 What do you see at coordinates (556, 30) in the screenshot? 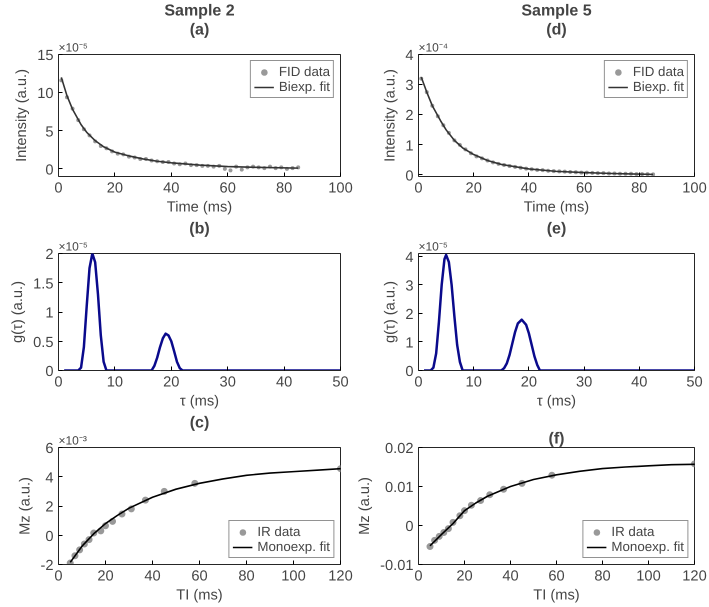
I see `chart-subtitle: (d)` at bounding box center [556, 30].